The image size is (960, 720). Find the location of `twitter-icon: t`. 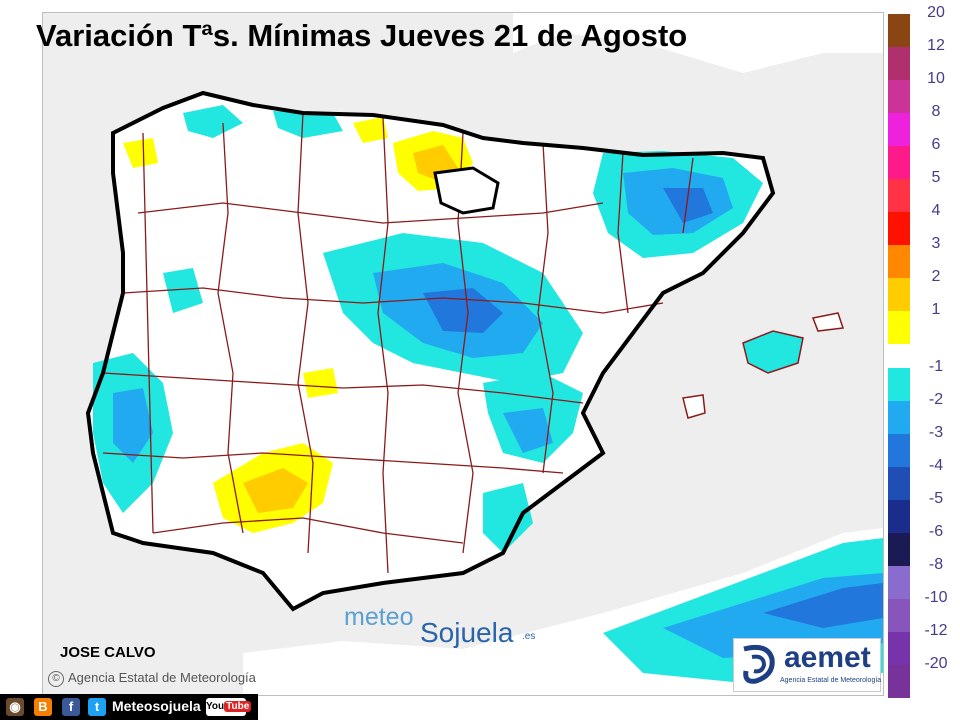

twitter-icon: t is located at coordinates (97, 707).